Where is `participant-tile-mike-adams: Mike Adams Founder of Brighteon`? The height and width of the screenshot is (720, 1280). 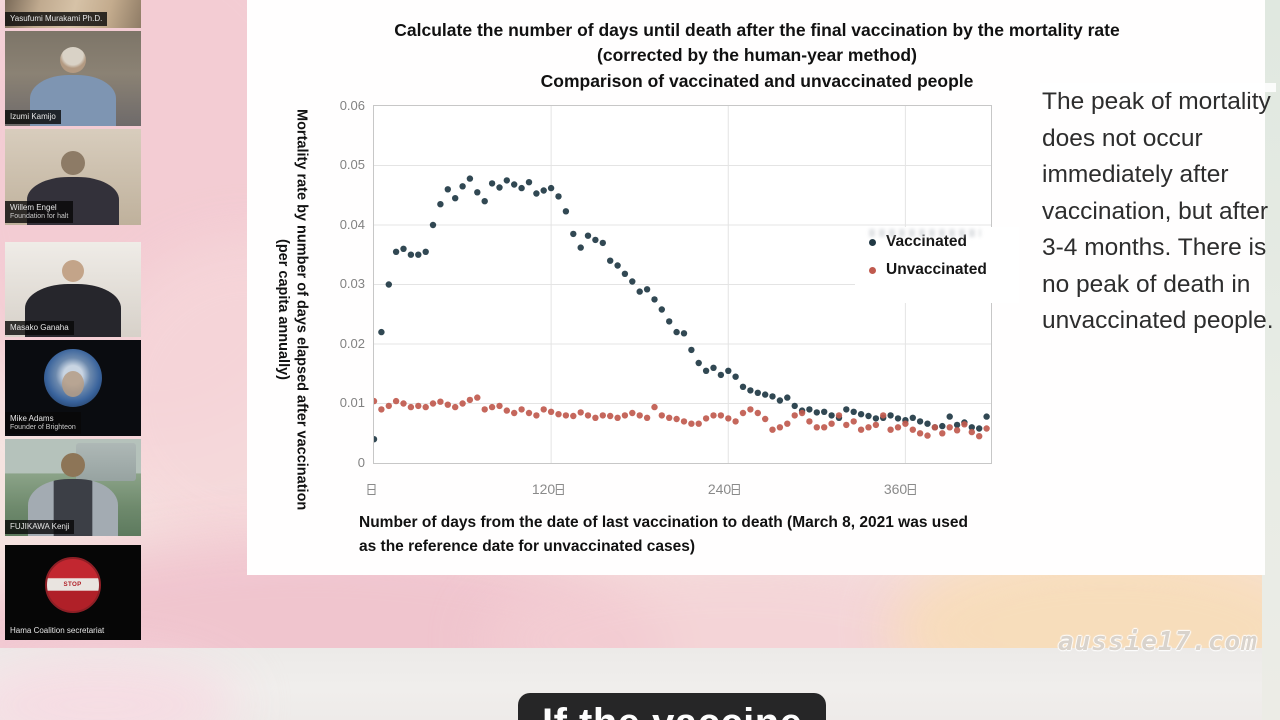
participant-tile-mike-adams: Mike Adams Founder of Brighteon is located at coordinates (73, 388).